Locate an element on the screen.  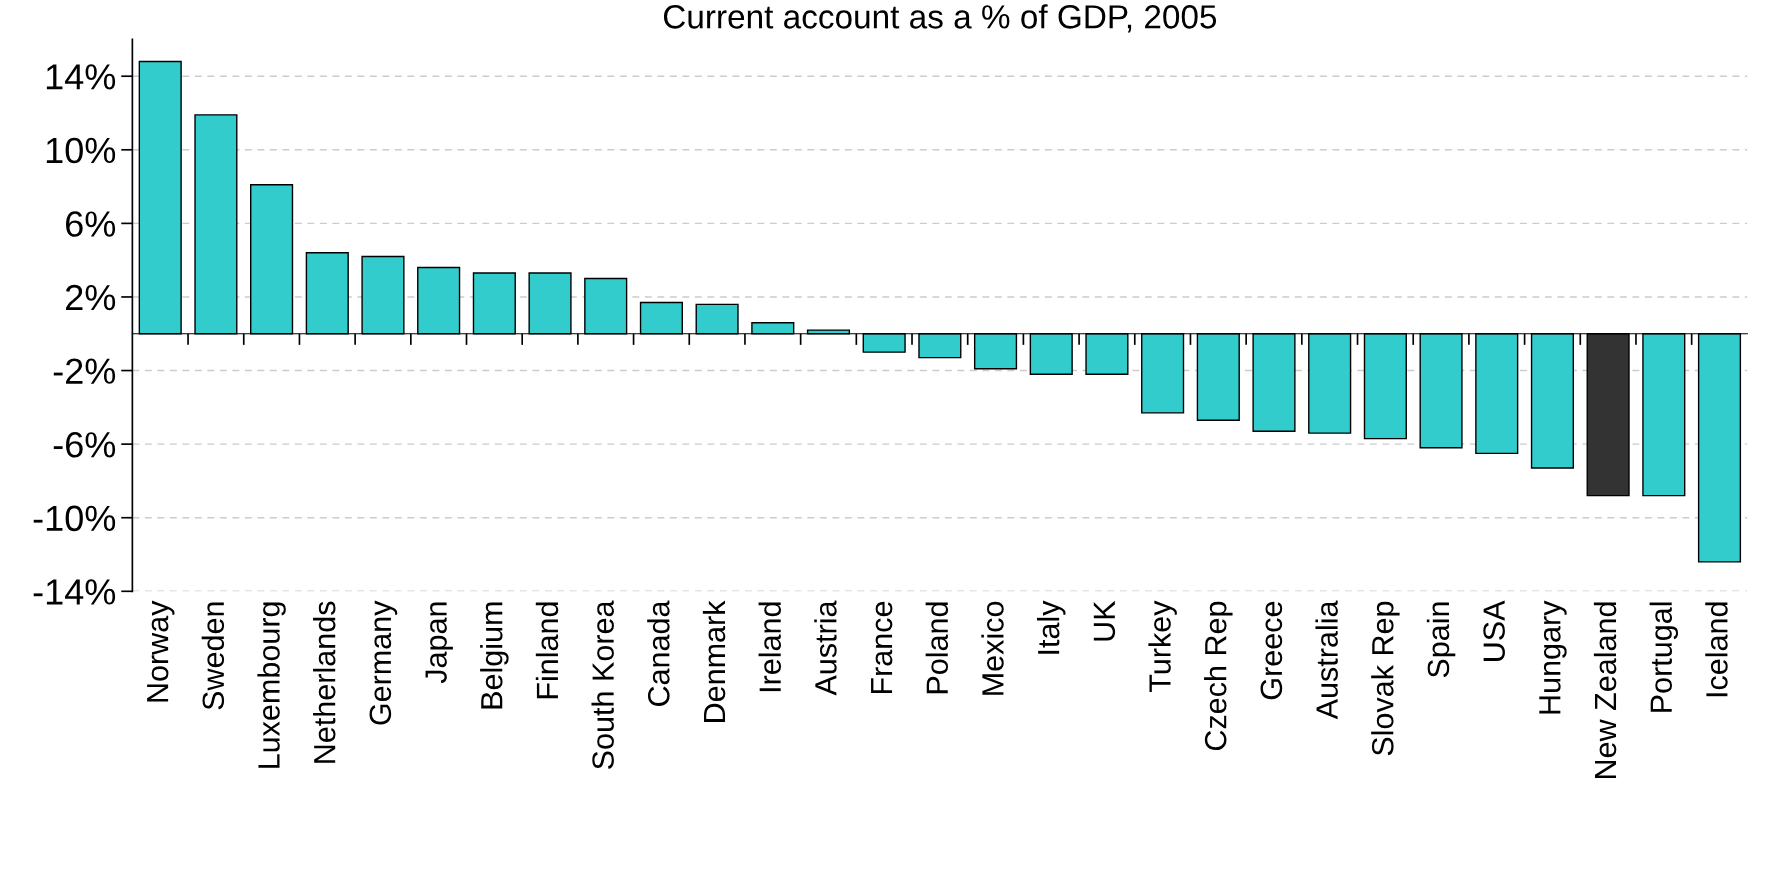
x-tick-label: Portugal is located at coordinates (1664, 657).